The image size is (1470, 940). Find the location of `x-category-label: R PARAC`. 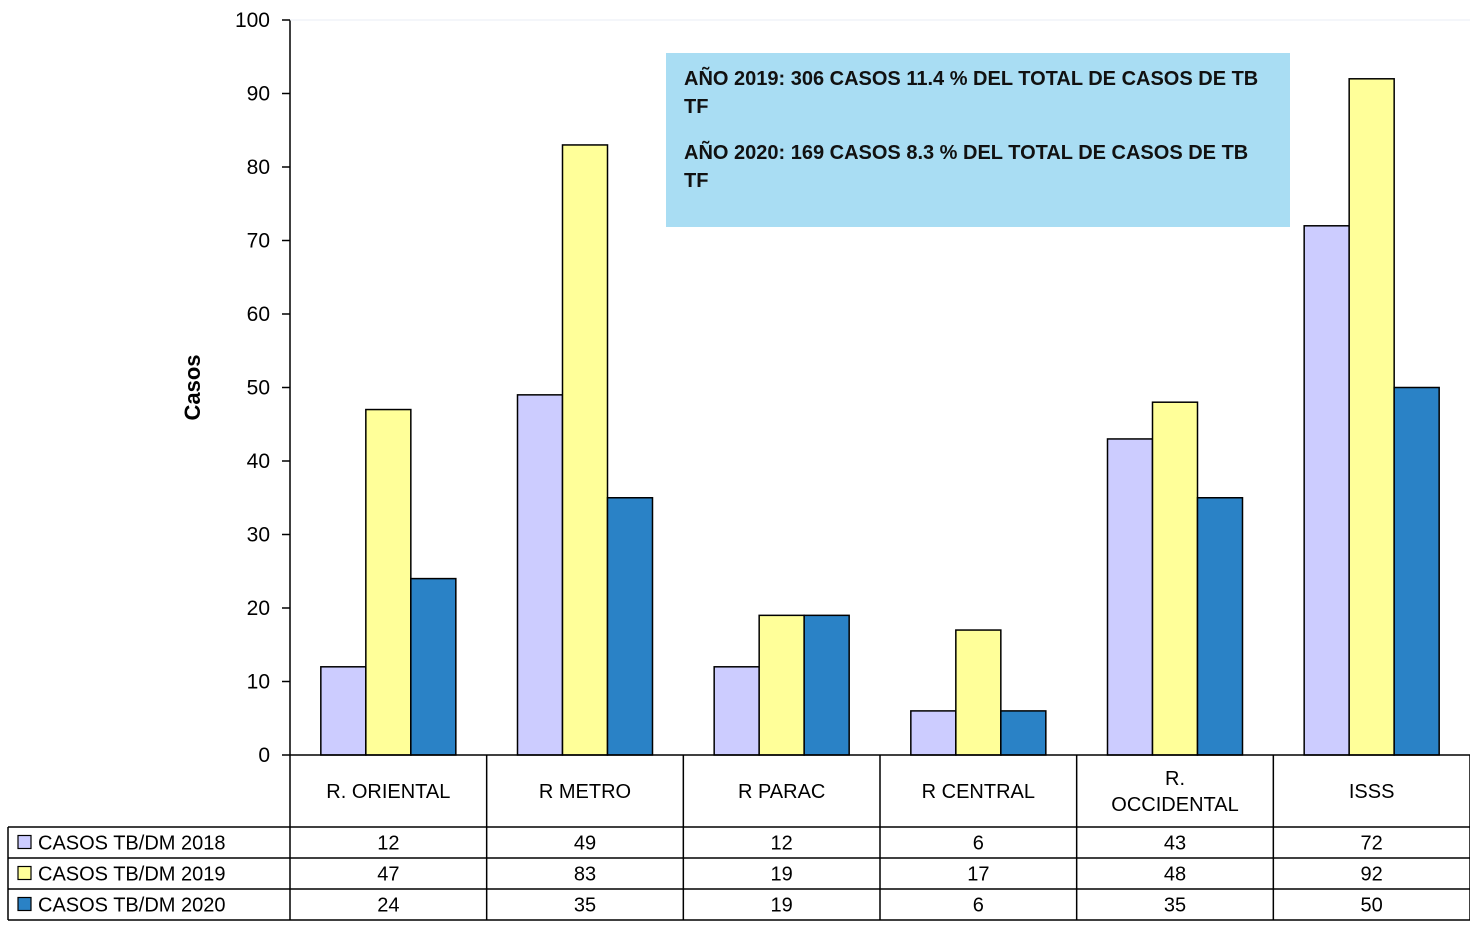

x-category-label: R PARAC is located at coordinates (781, 792).